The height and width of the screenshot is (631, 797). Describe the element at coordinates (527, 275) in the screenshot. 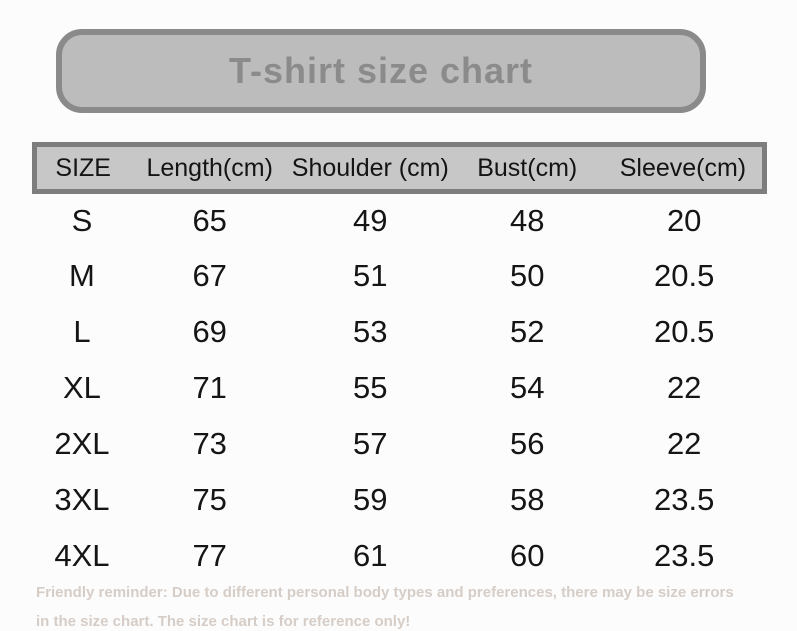

I see `bust-cell: 50` at that location.